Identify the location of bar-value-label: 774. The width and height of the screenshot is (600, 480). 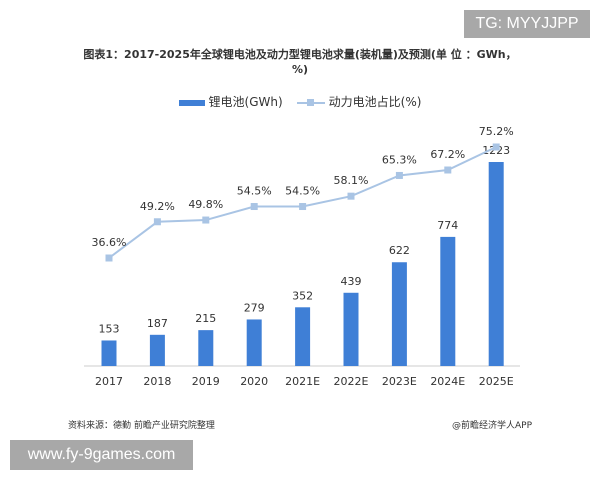
(447, 225).